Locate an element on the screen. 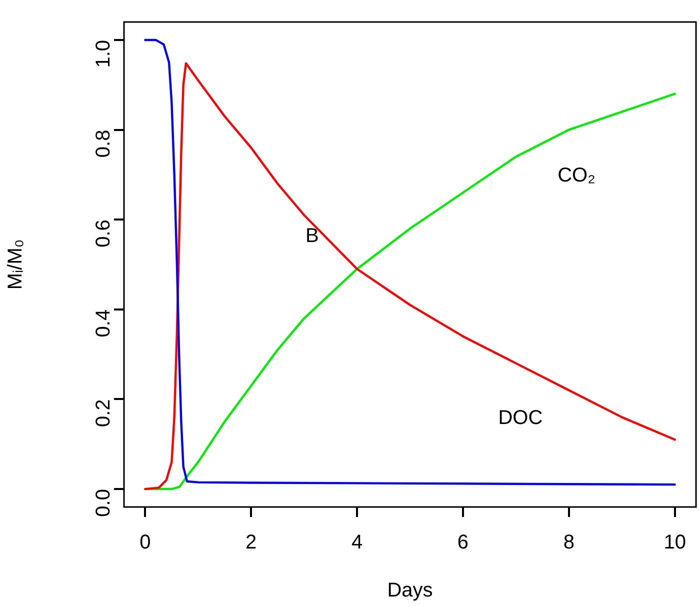 The width and height of the screenshot is (700, 607). x-tick-label: 8 is located at coordinates (568, 543).